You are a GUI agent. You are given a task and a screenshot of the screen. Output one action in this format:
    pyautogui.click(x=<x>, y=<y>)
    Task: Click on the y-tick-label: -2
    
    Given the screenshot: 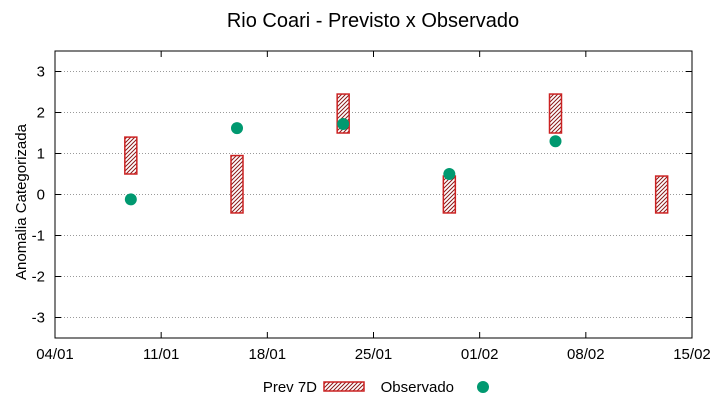 What is the action you would take?
    pyautogui.click(x=38, y=277)
    